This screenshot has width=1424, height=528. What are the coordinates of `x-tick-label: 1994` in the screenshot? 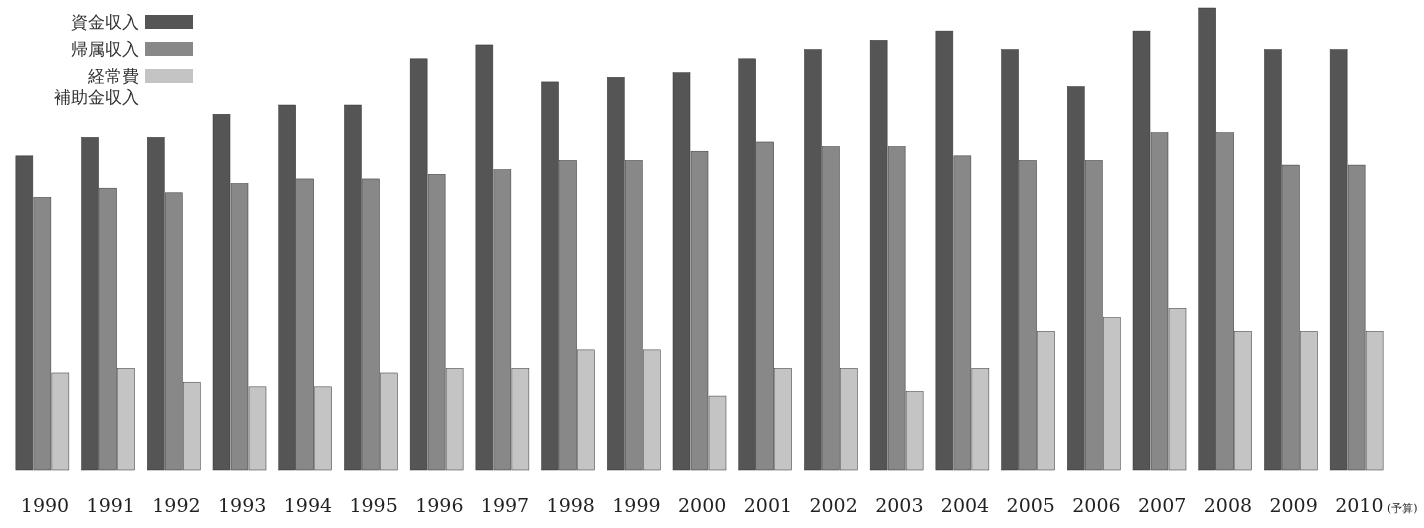 It's located at (308, 505).